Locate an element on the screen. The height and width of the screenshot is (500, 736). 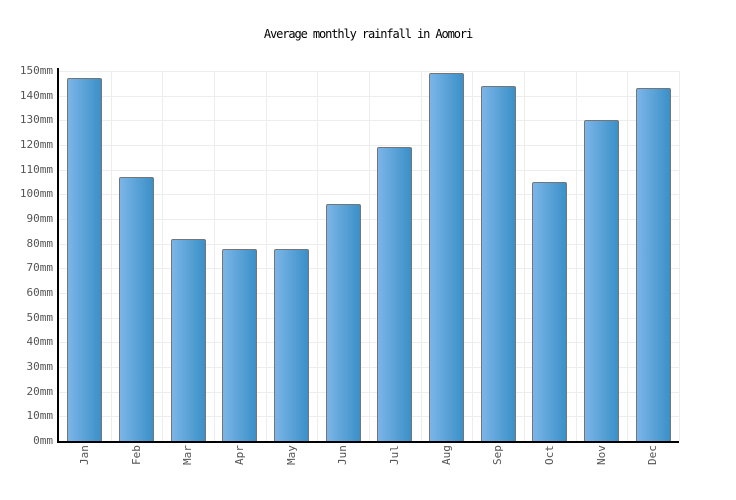
bar-dec is located at coordinates (653, 264).